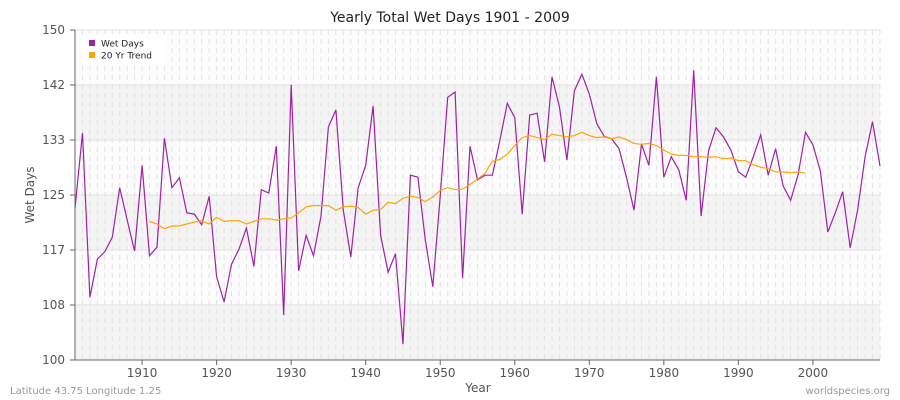 This screenshot has height=400, width=900. What do you see at coordinates (53, 140) in the screenshot?
I see `y-tick-label: 133` at bounding box center [53, 140].